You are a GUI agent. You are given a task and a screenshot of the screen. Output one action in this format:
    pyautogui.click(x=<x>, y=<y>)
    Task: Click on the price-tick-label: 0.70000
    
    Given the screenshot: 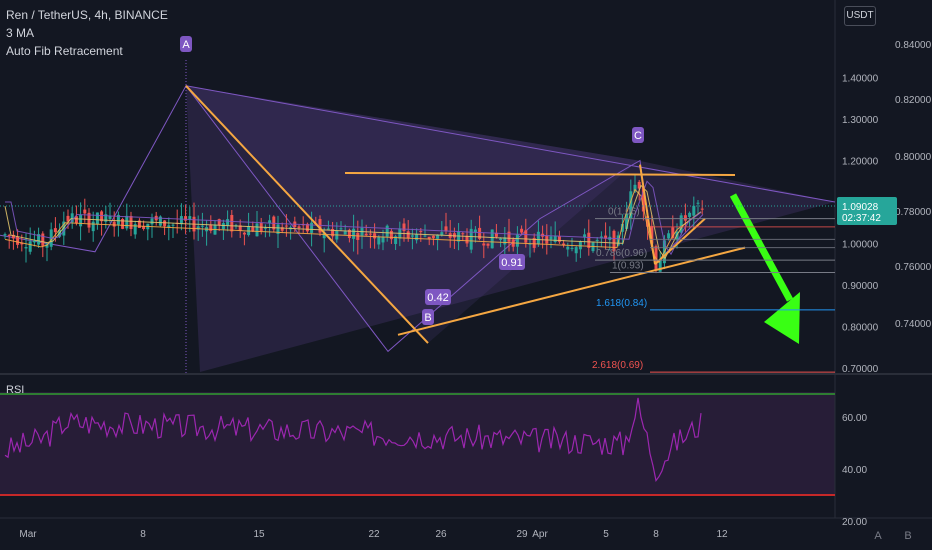 What is the action you would take?
    pyautogui.click(x=860, y=369)
    